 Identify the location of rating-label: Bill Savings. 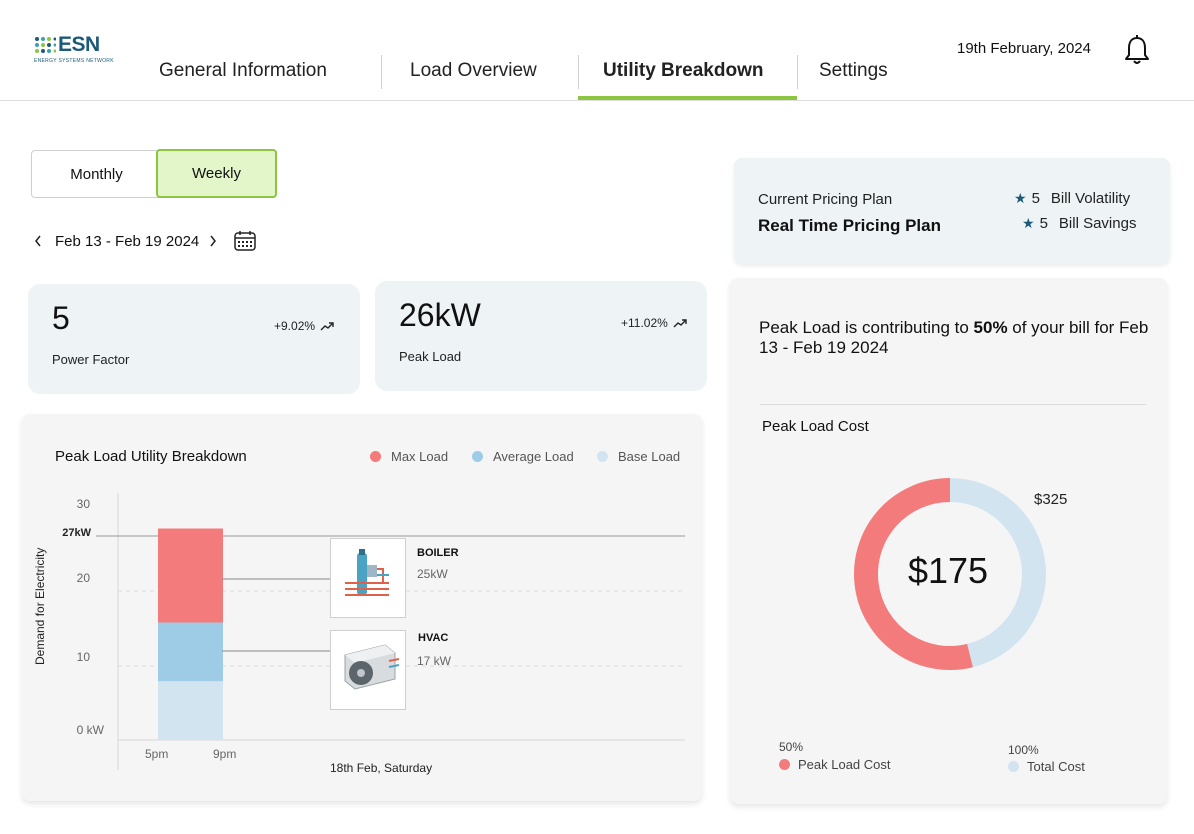
(1097, 223).